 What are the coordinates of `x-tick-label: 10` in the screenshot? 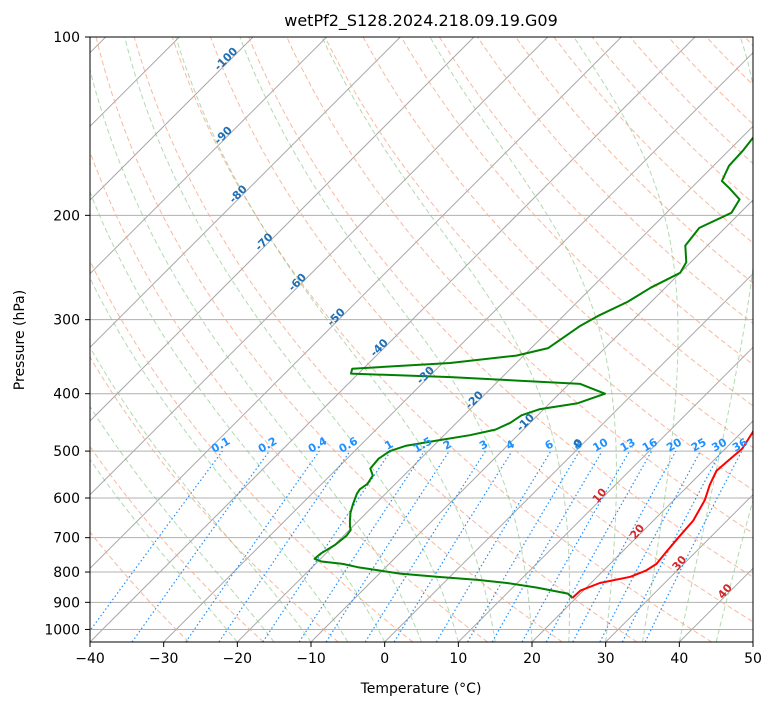 It's located at (458, 659).